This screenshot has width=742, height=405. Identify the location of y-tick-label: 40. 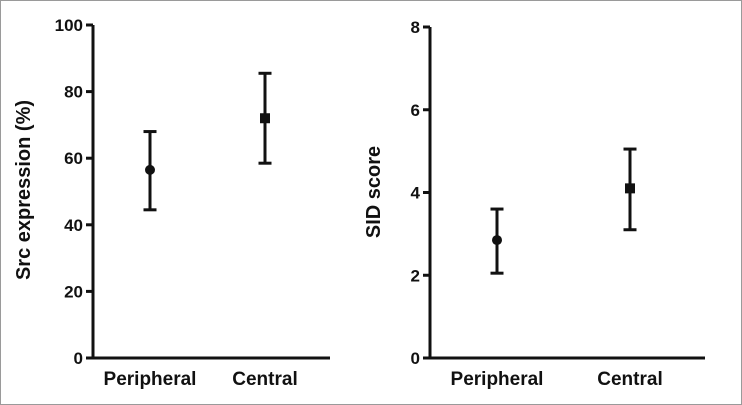
(73, 225).